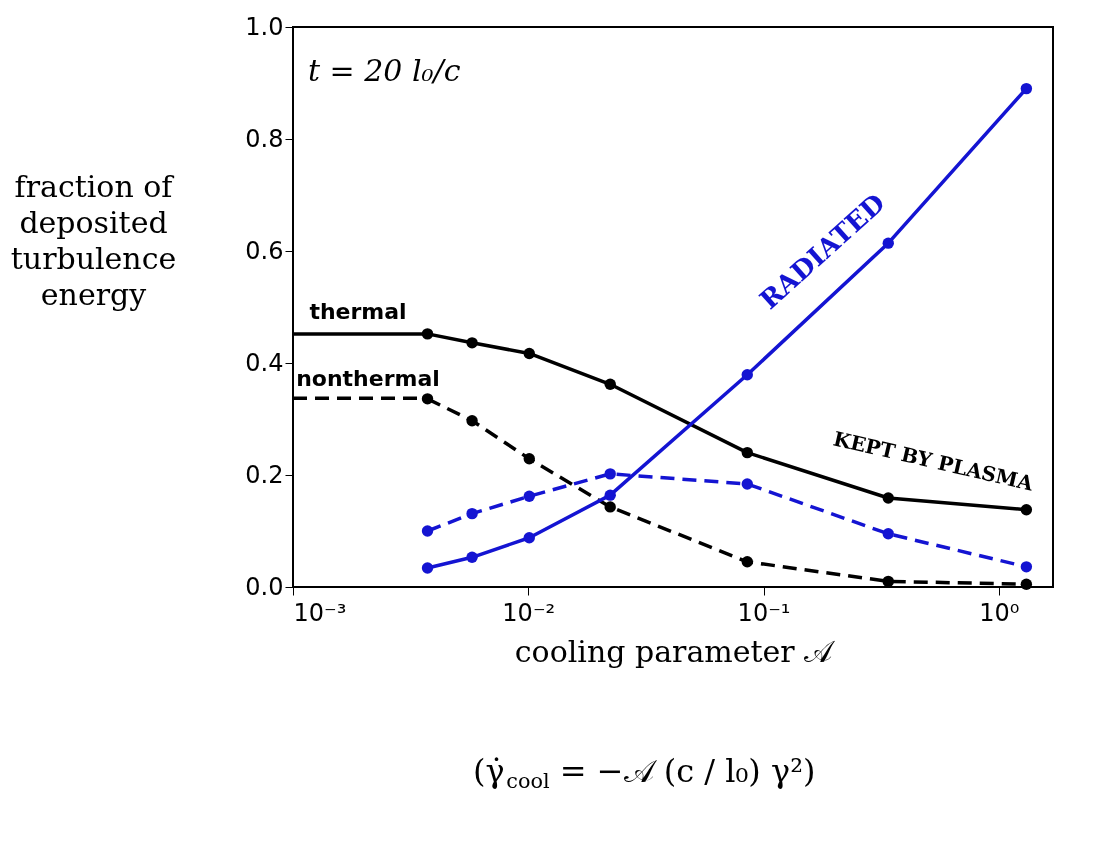 Image resolution: width=1112 pixels, height=845 pixels. Describe the element at coordinates (320, 612) in the screenshot. I see `x-tick-label: 10⁻³` at that location.